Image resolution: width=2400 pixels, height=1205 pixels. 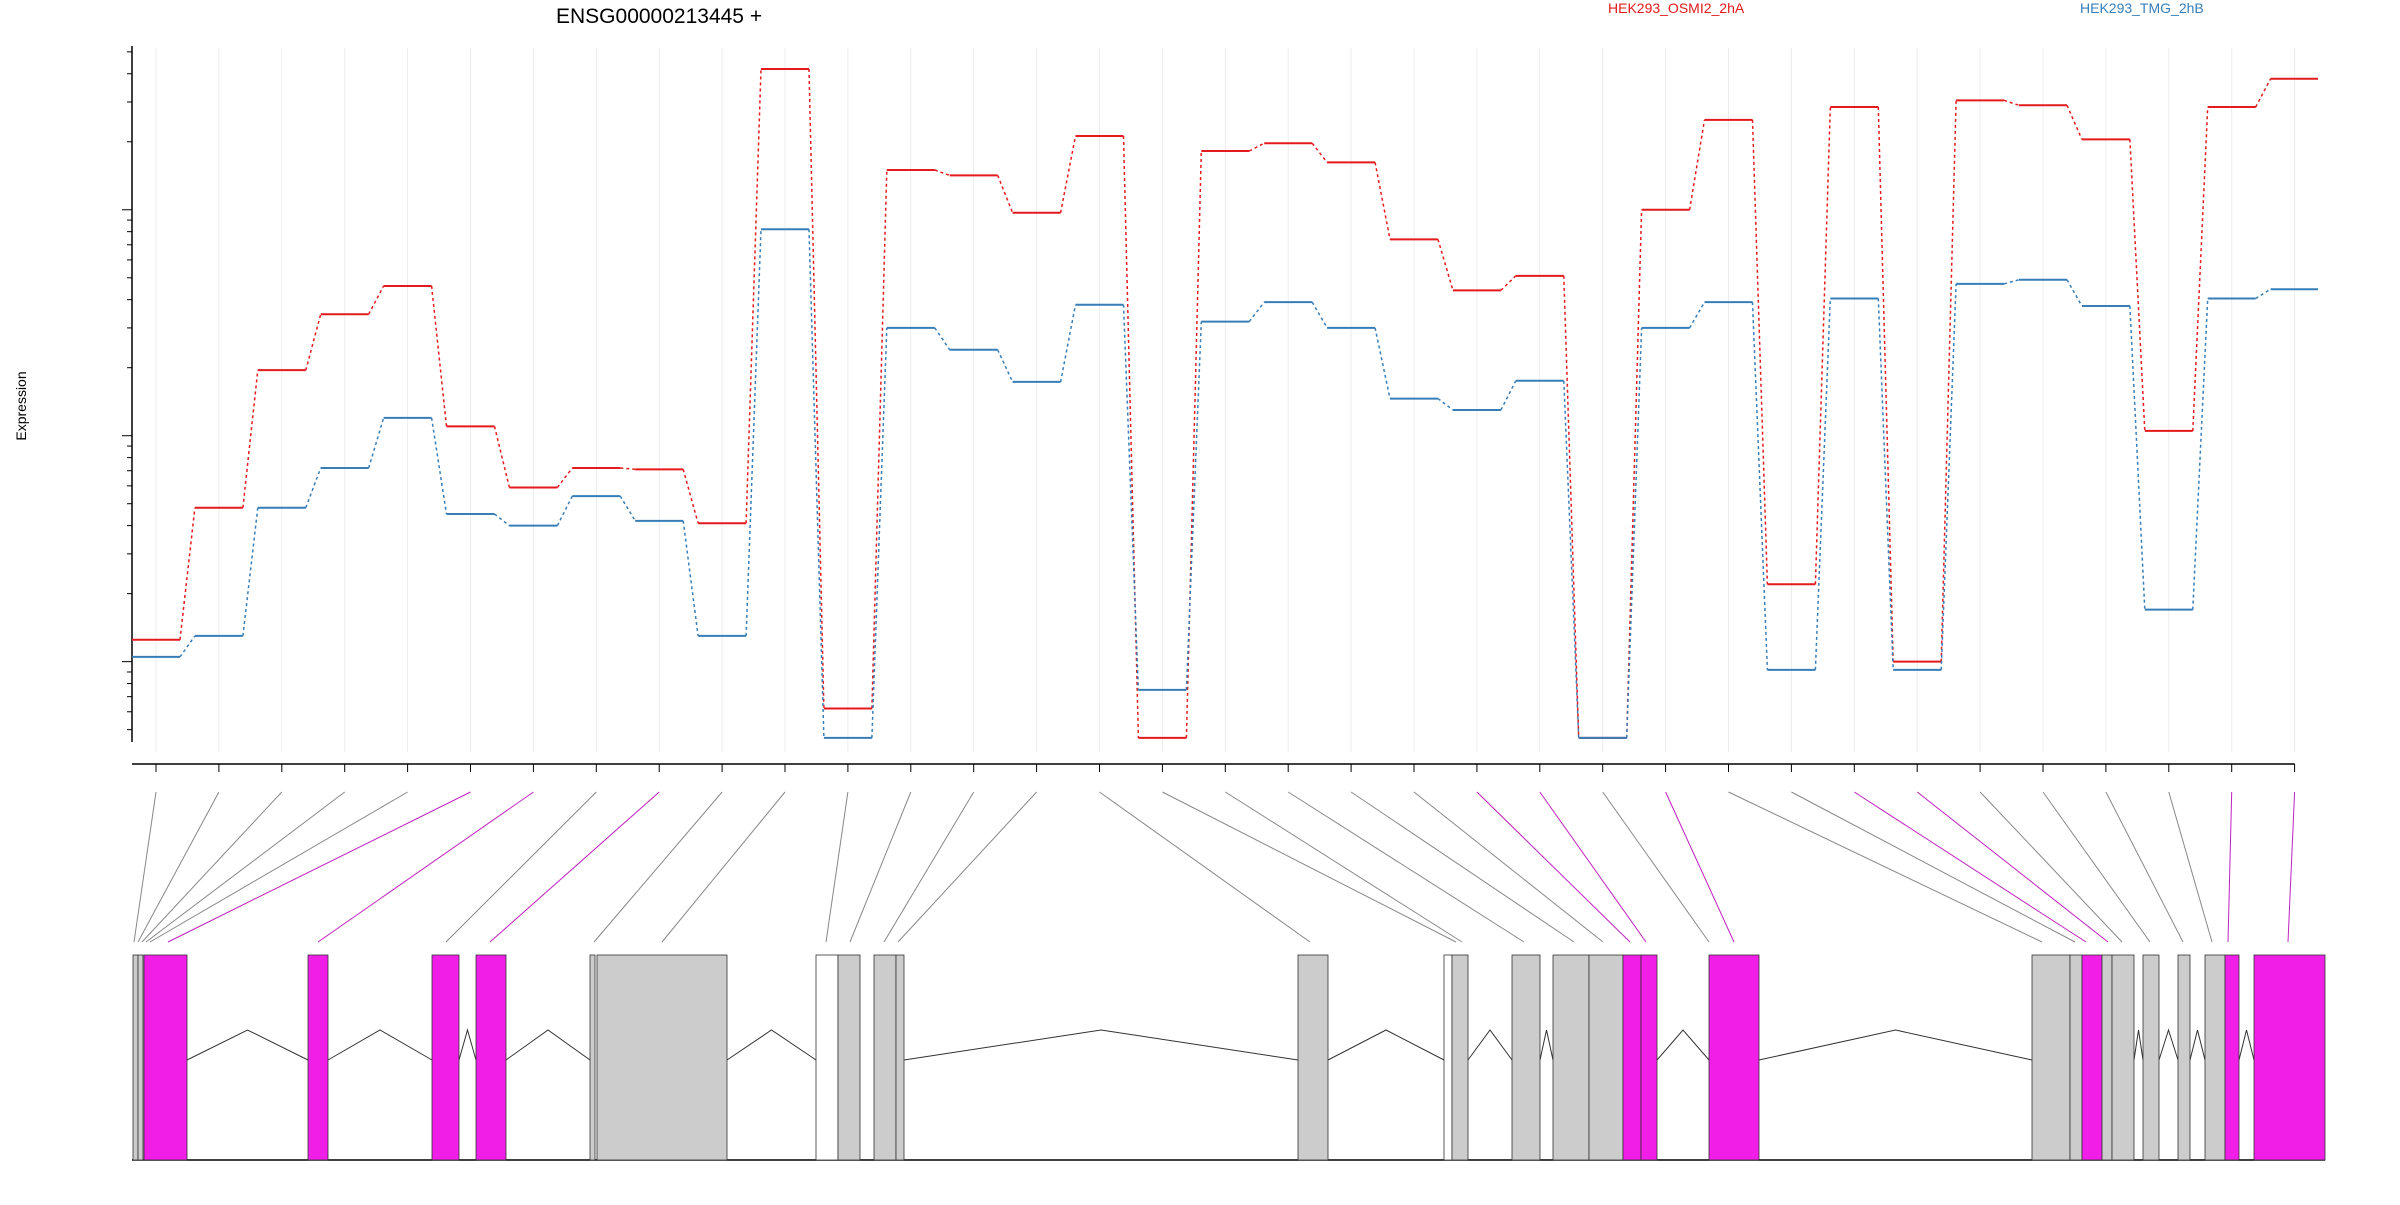 I want to click on legend-series-a: HEK293_OSMI2_2hA, so click(x=1676, y=8).